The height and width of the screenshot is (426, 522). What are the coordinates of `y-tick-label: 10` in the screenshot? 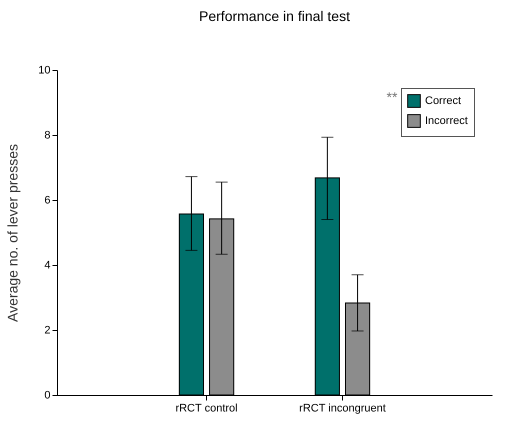 It's located at (44, 70).